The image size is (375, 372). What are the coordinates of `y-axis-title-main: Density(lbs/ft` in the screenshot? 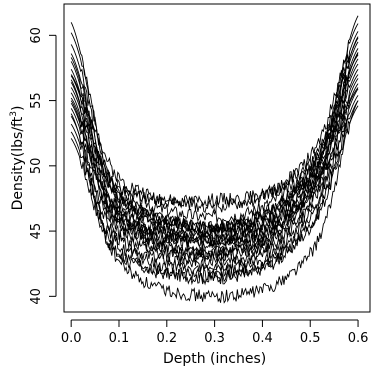 It's located at (18, 163).